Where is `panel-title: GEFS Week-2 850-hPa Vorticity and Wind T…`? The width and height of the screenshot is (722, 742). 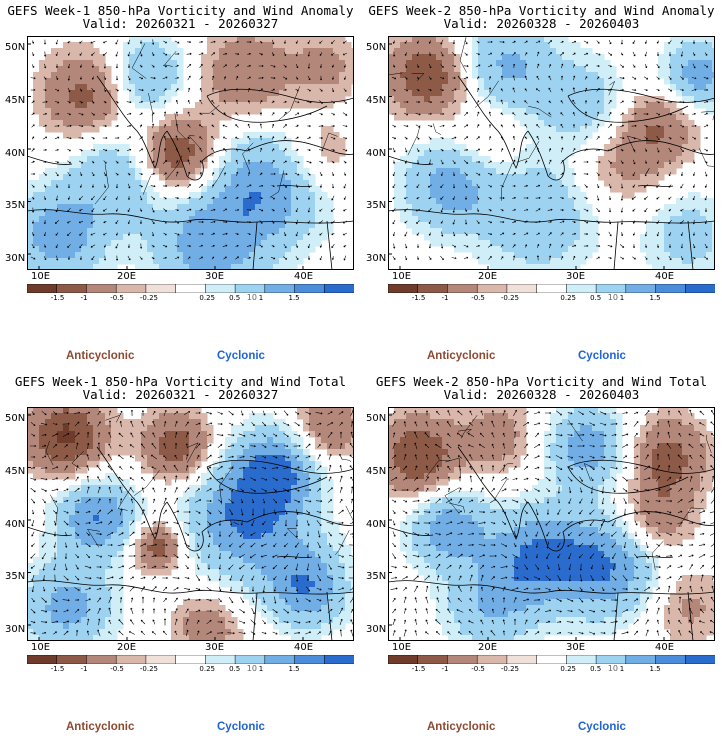 panel-title: GEFS Week-2 850-hPa Vorticity and Wind T… is located at coordinates (541, 381).